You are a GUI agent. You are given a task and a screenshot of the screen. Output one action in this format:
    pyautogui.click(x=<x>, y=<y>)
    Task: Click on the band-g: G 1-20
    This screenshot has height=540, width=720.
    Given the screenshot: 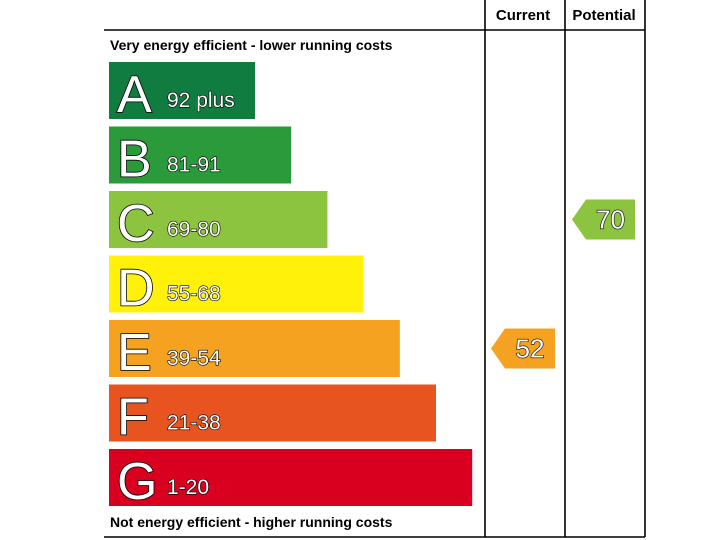 What is the action you would take?
    pyautogui.click(x=291, y=480)
    